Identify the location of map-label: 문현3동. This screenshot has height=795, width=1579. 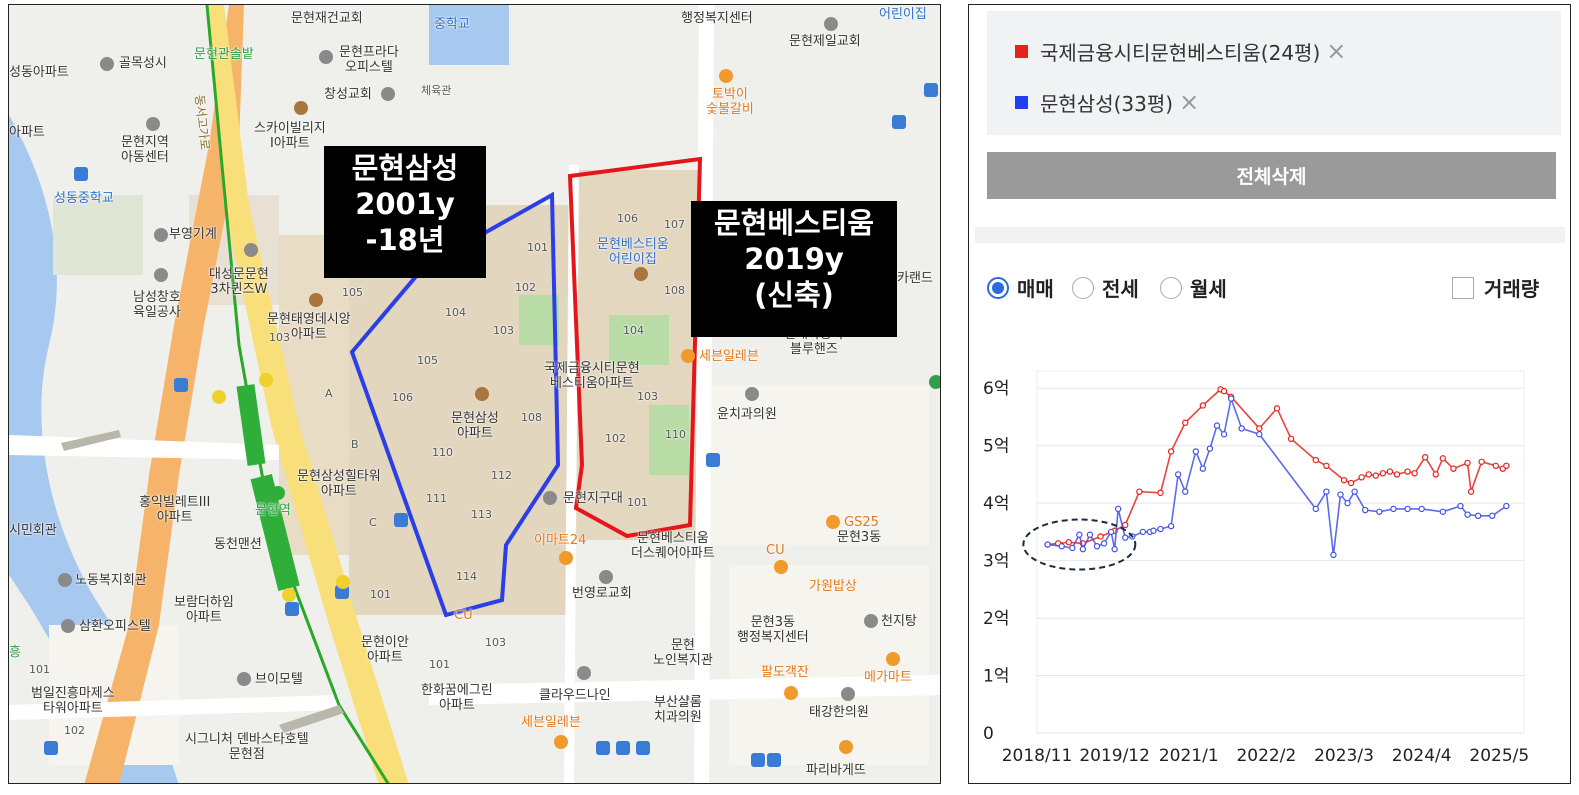
(859, 537).